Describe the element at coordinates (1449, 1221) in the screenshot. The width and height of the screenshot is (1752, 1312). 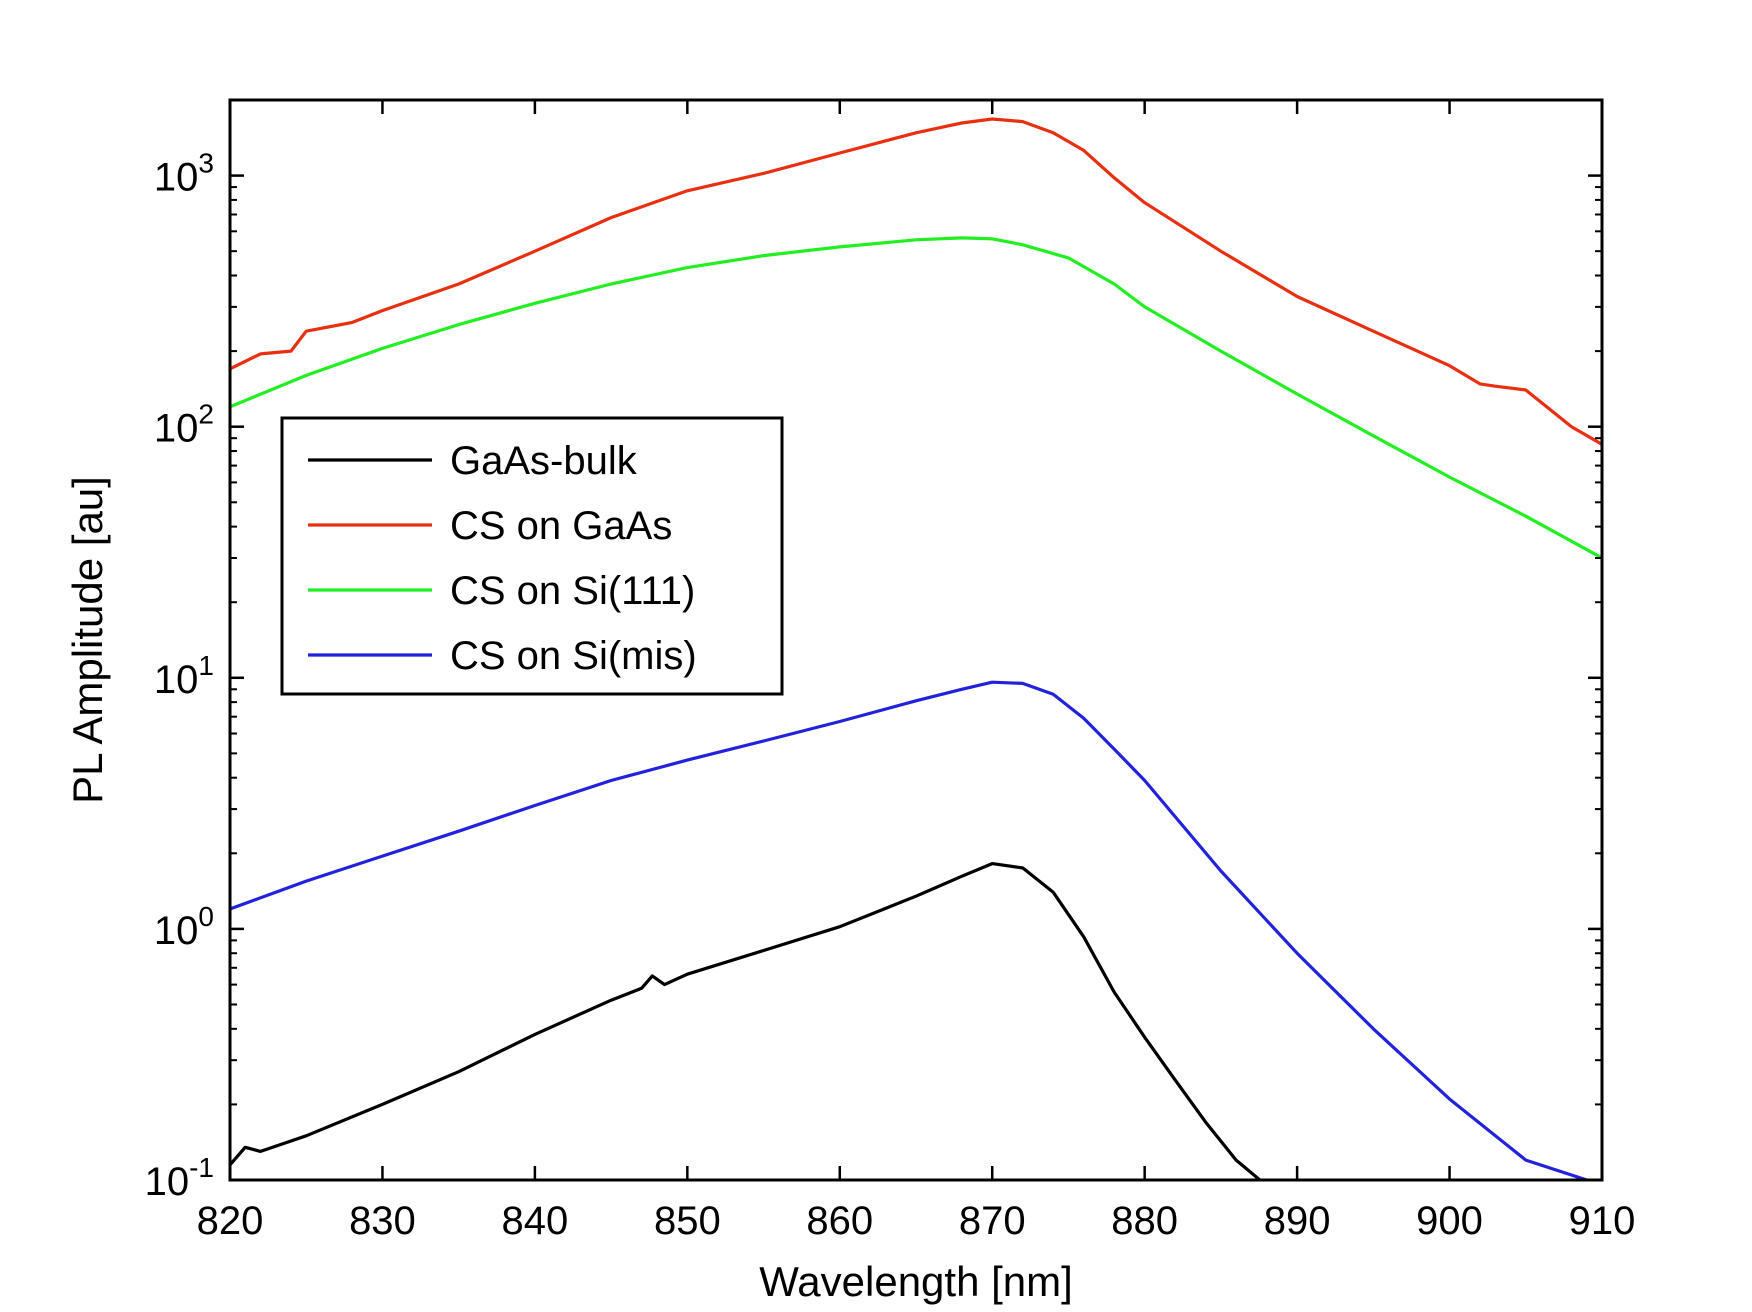
I see `x-tick-label: 900` at that location.